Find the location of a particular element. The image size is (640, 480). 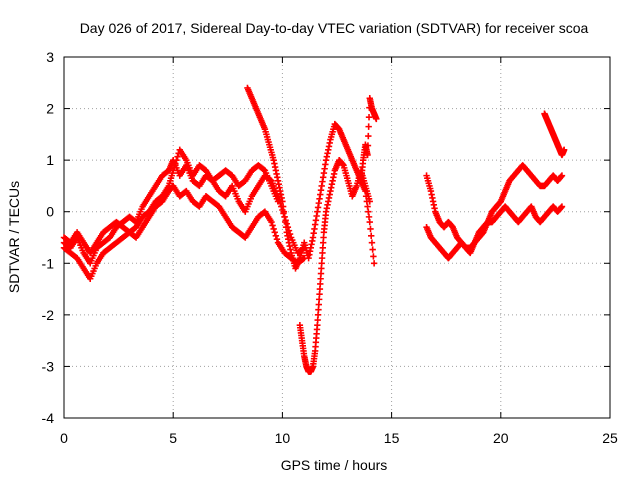

y-axis-label: SDTVAR / TECUs is located at coordinates (14, 237).